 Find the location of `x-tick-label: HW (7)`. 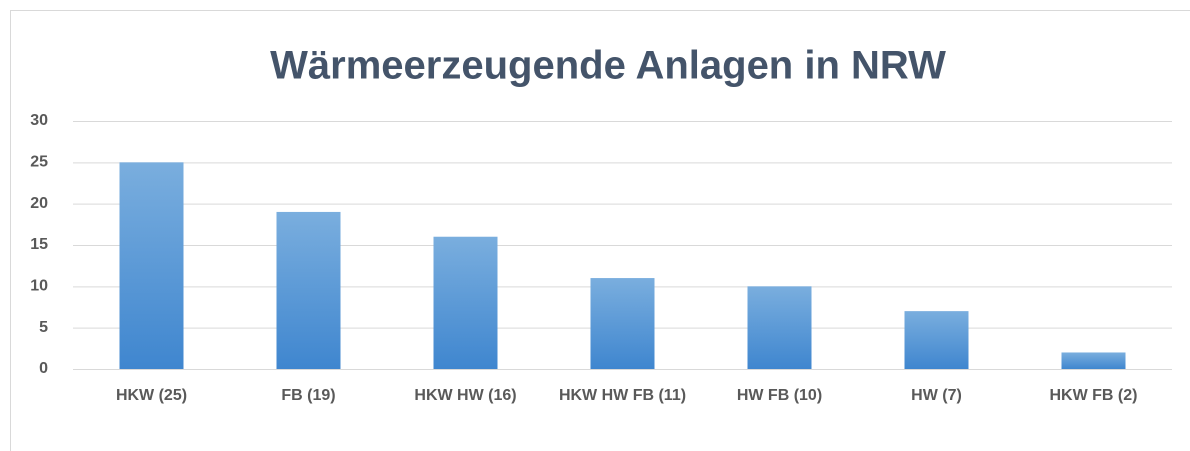

x-tick-label: HW (7) is located at coordinates (936, 395).